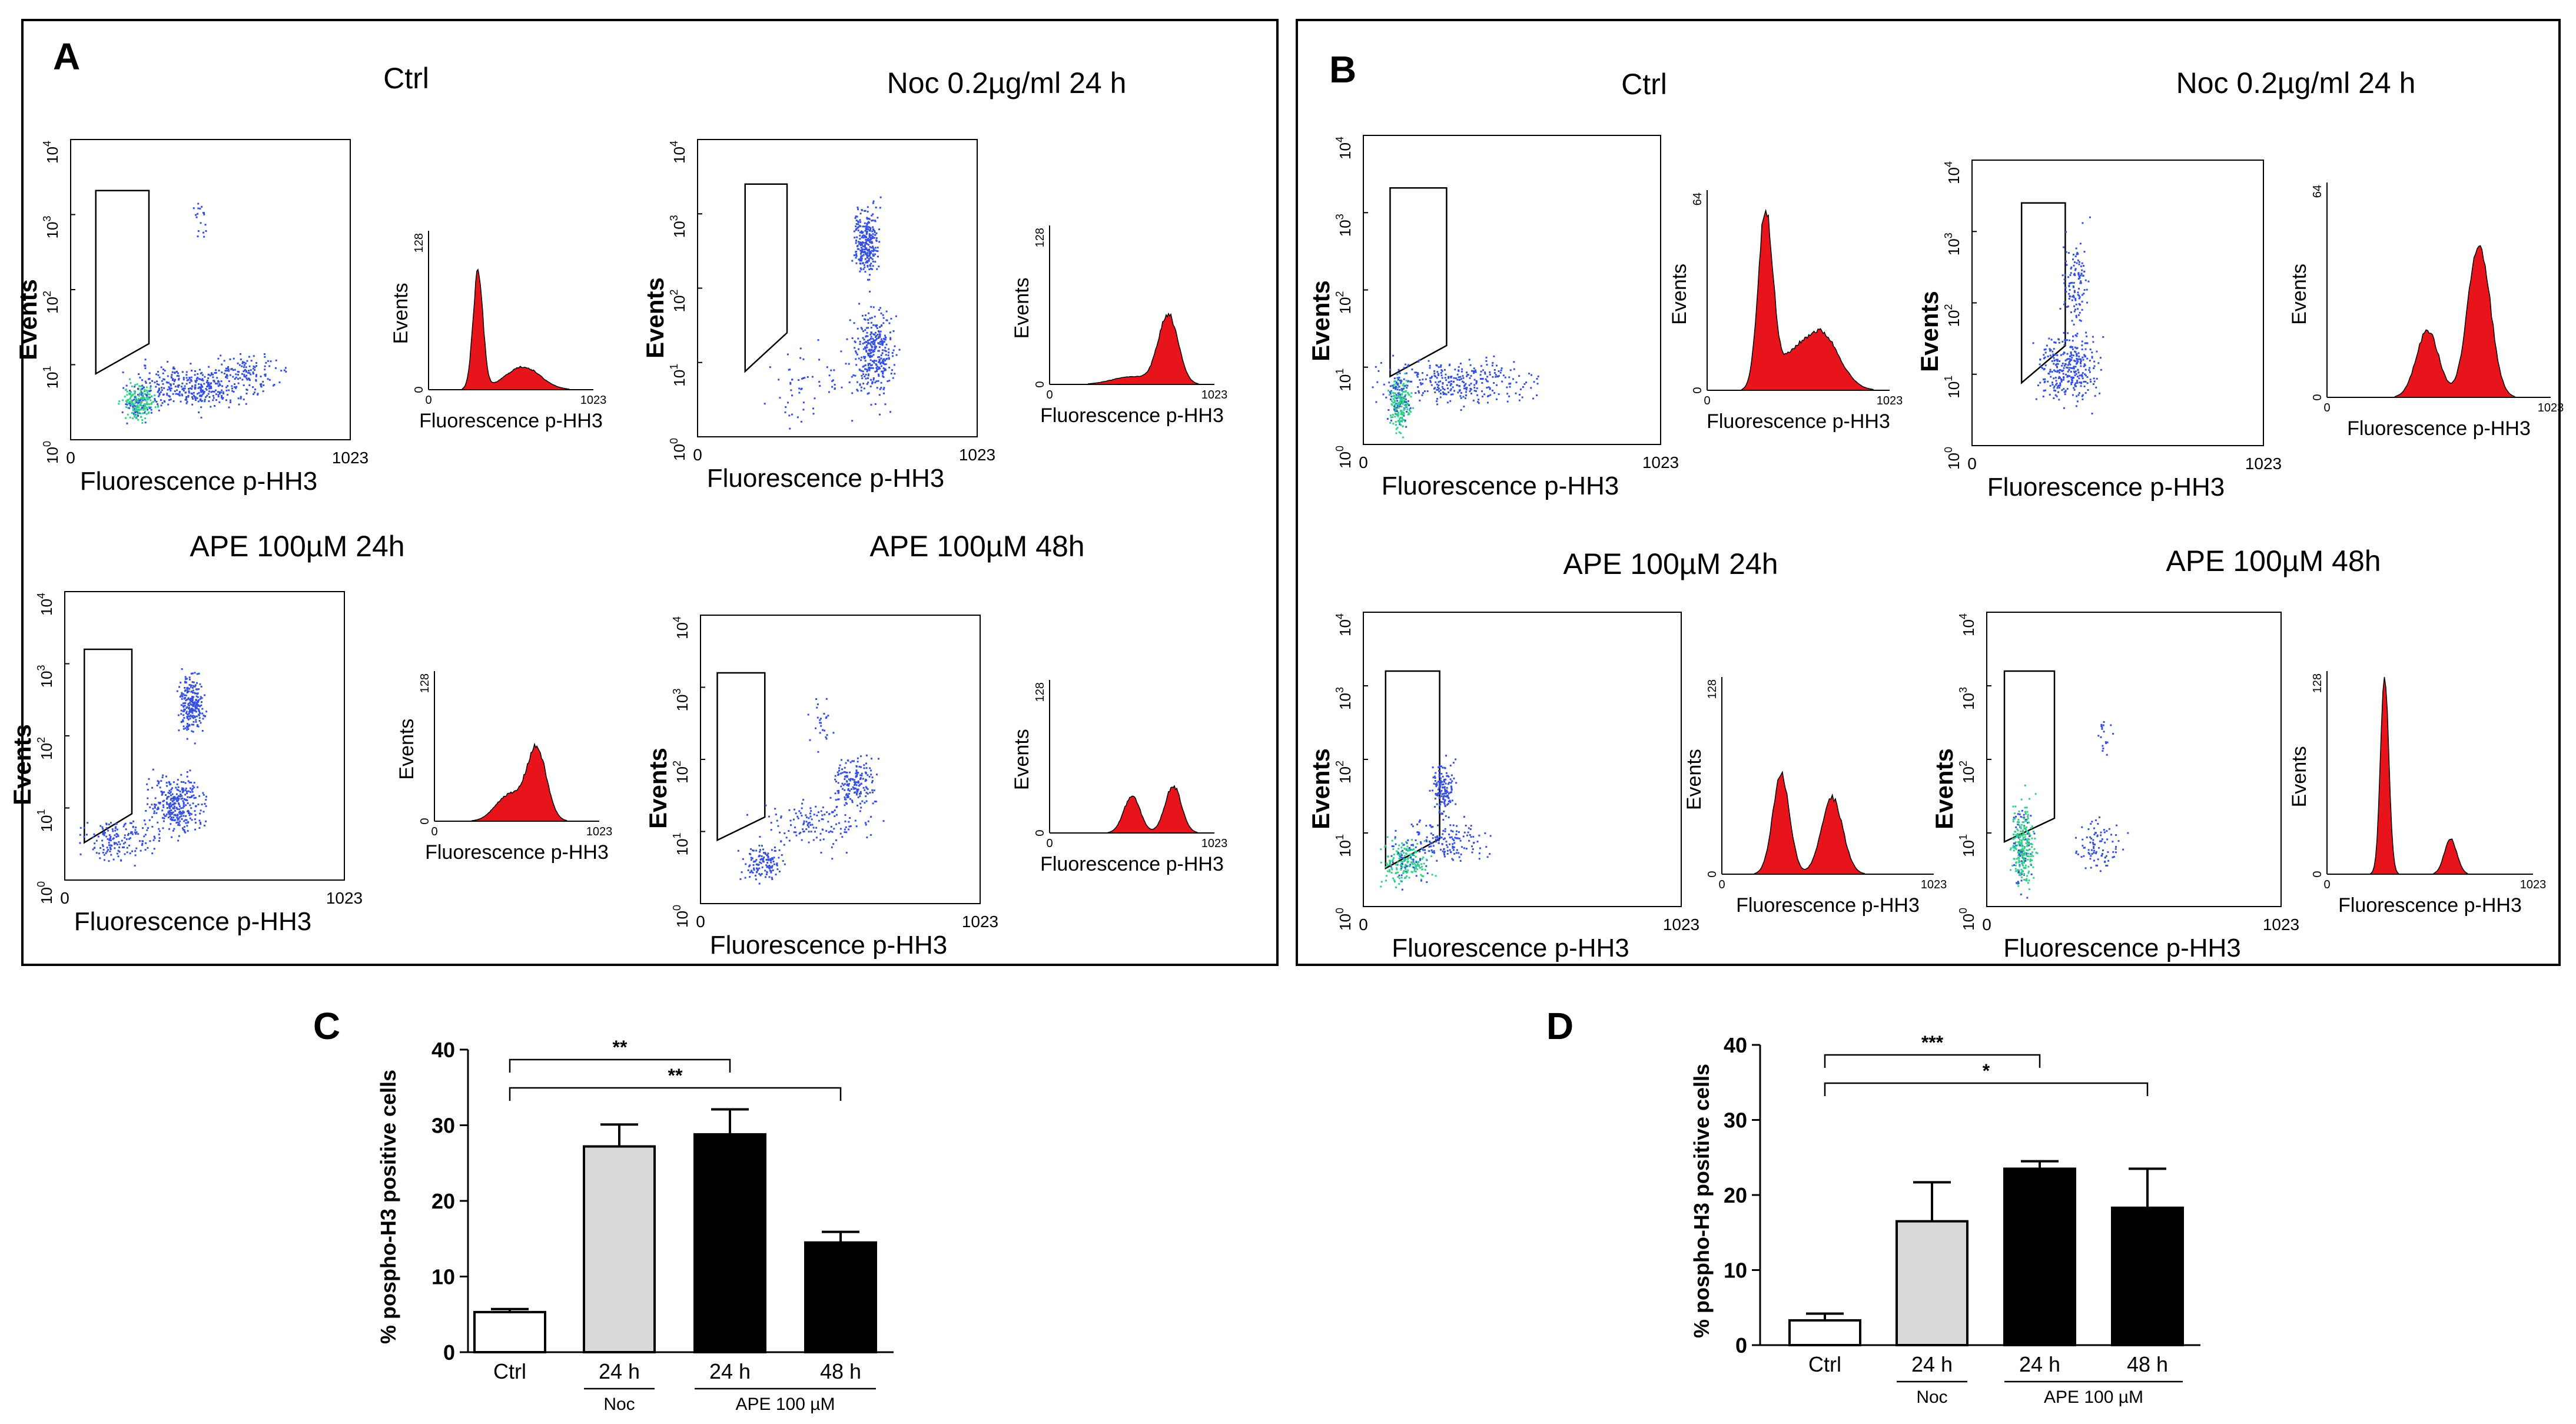 The image size is (2576, 1424). Describe the element at coordinates (45, 676) in the screenshot. I see `dot-y-tick-label: 103` at that location.